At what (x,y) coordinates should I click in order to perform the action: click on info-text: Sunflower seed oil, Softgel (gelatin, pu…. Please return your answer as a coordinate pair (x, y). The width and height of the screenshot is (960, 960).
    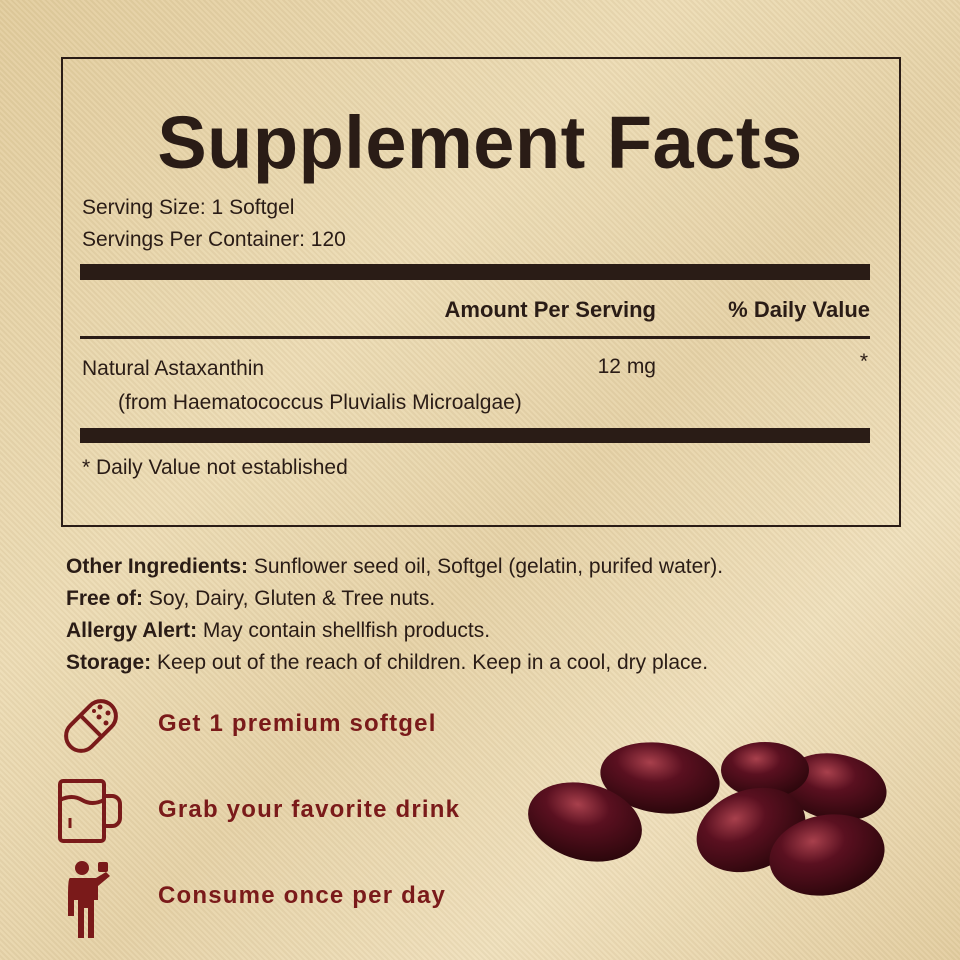
    Looking at the image, I should click on (486, 566).